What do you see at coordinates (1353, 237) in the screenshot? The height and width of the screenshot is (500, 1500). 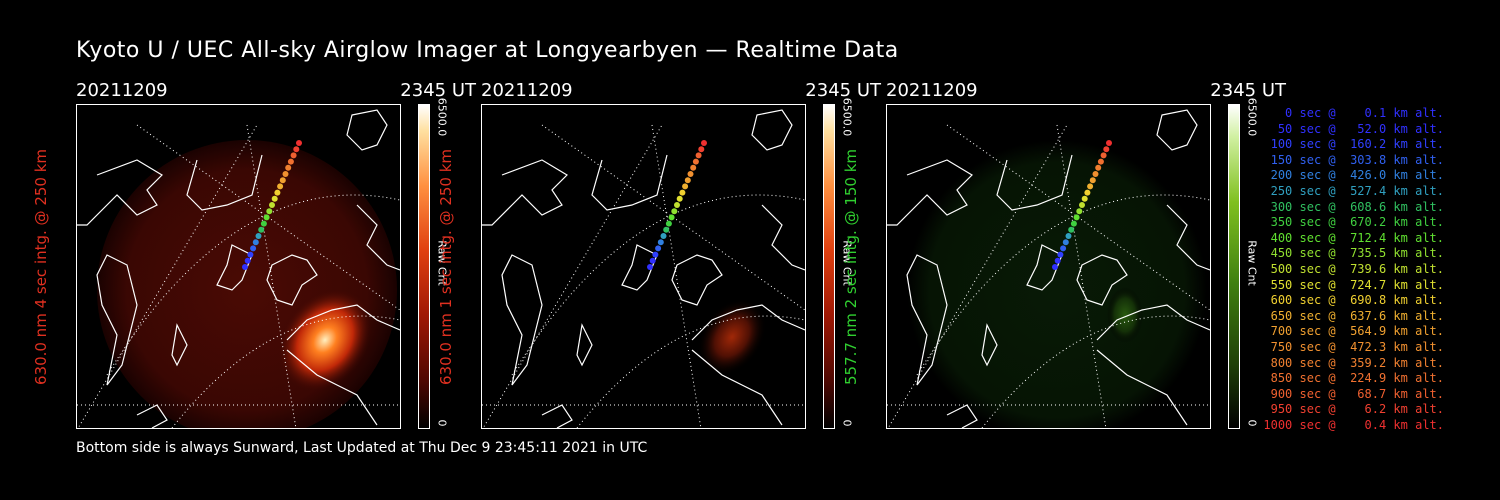 I see `legend-item: 400 sec @ 712.4 km alt.` at bounding box center [1353, 237].